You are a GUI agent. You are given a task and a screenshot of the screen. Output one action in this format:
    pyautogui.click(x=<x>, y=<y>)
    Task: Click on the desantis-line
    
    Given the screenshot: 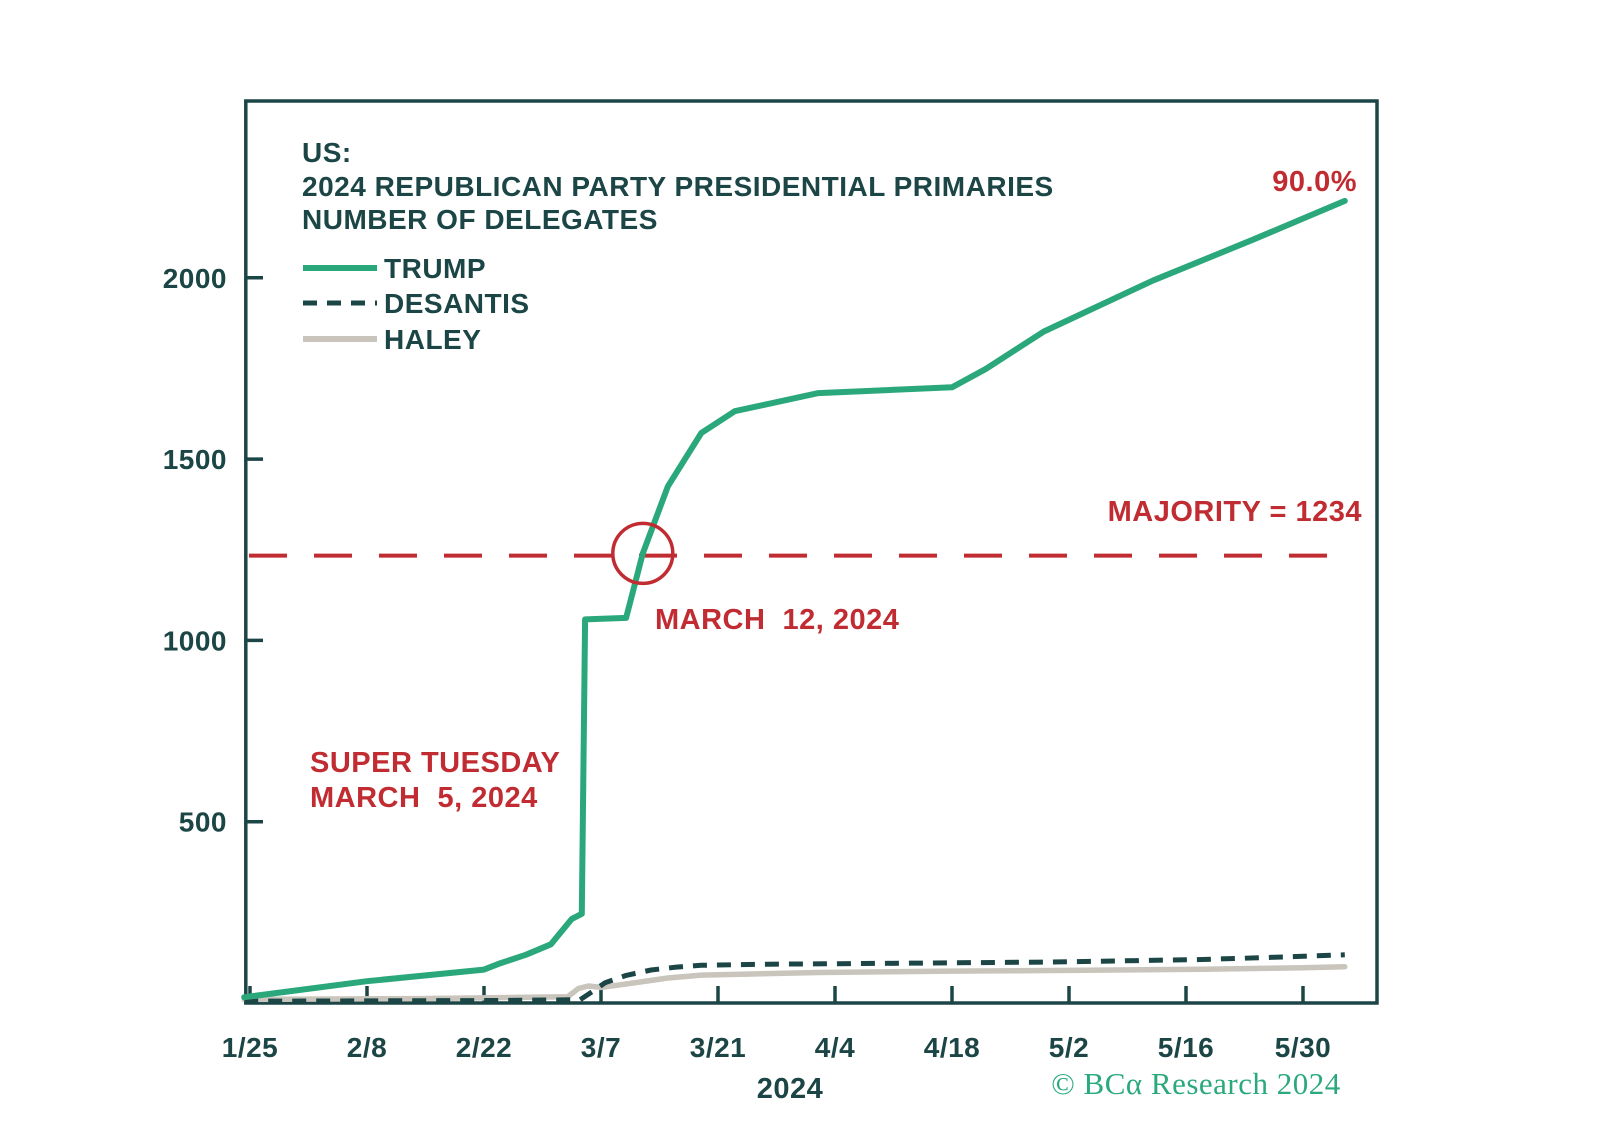 What is the action you would take?
    pyautogui.click(x=794, y=978)
    